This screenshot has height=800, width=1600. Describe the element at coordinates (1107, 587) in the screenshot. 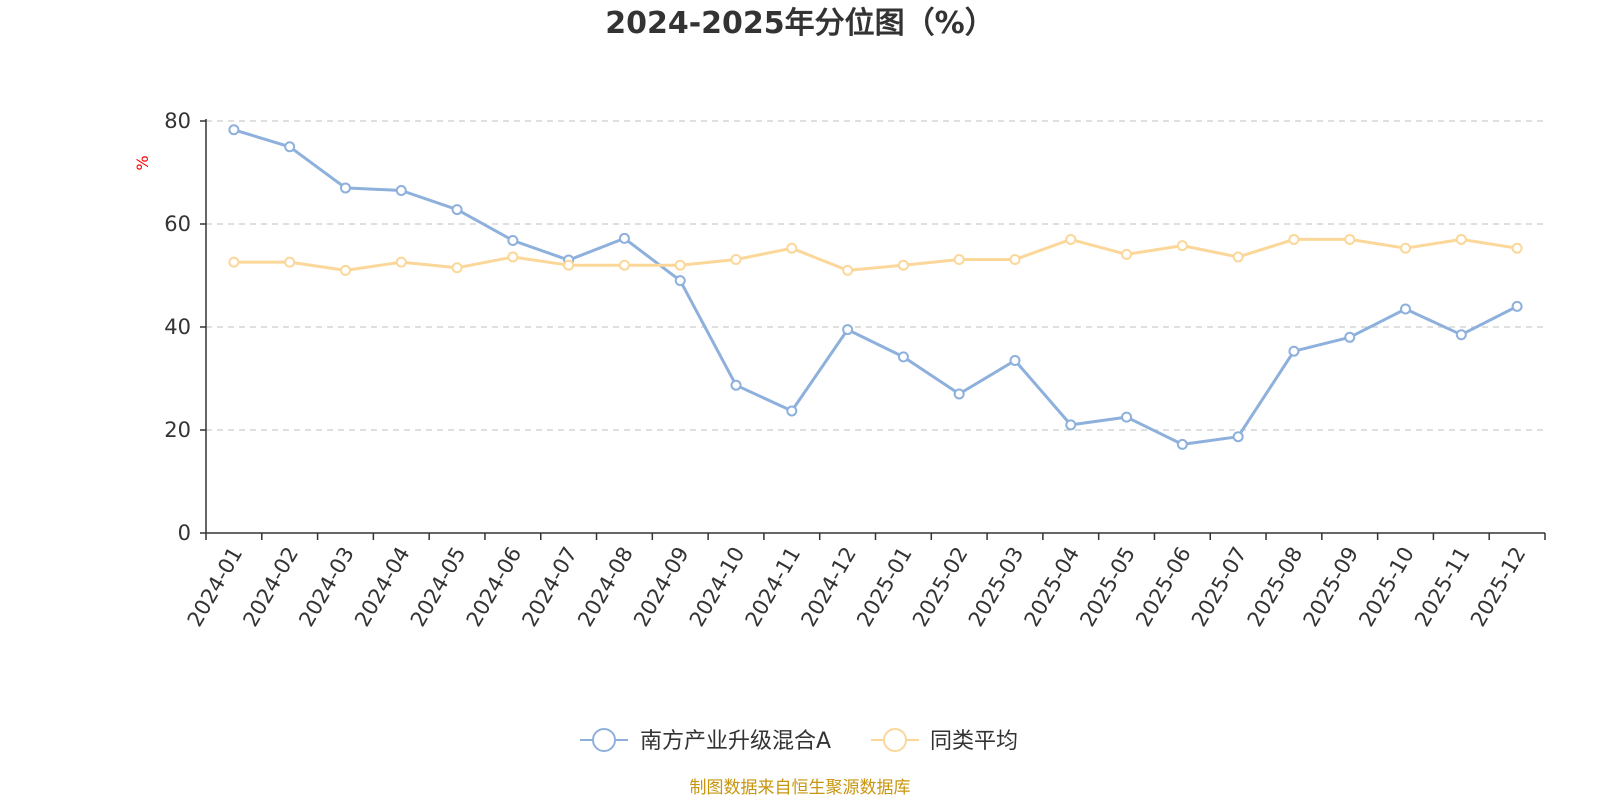

I see `x-tick-label: 2025-05` at that location.